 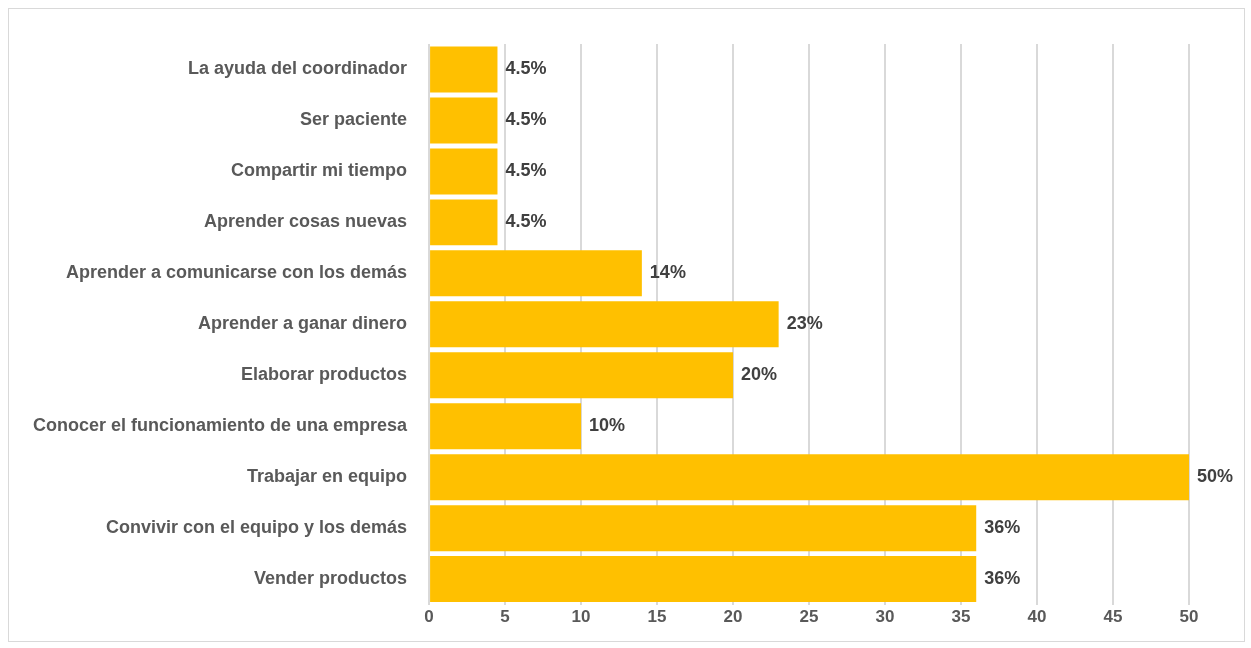 I want to click on y-tick-label: Vender productos, so click(x=331, y=578).